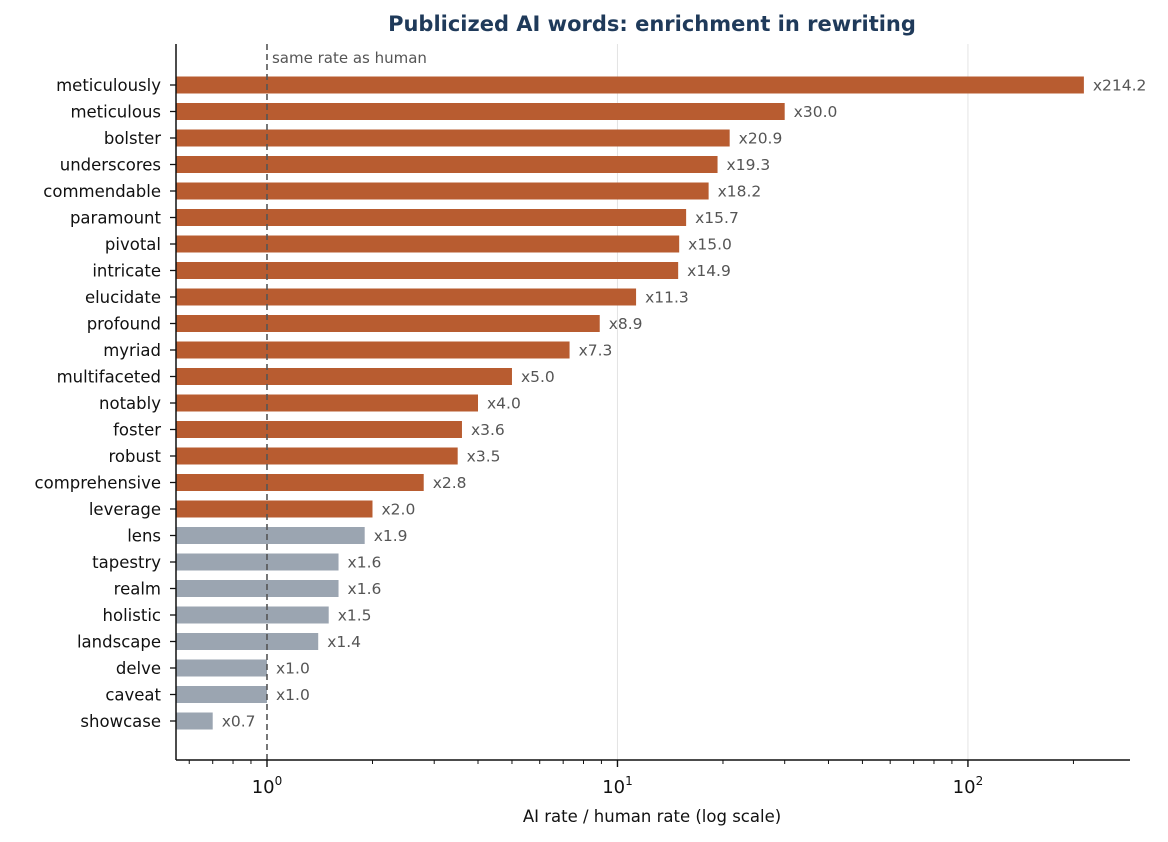  What do you see at coordinates (327, 403) in the screenshot?
I see `bar-notably` at bounding box center [327, 403].